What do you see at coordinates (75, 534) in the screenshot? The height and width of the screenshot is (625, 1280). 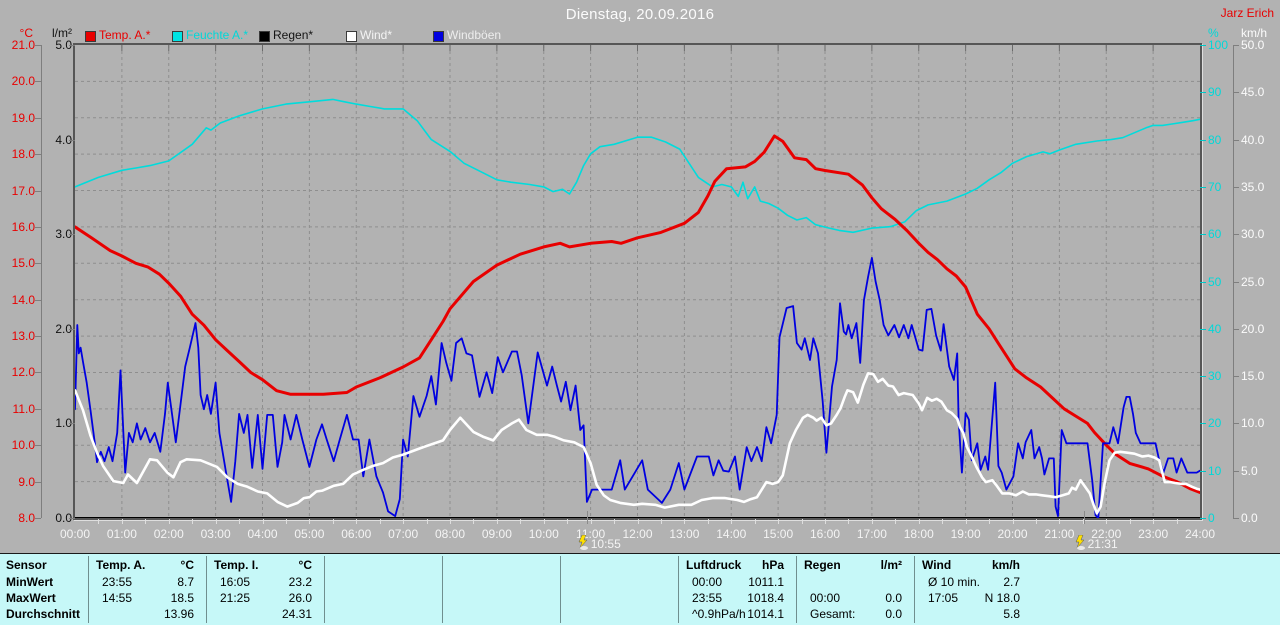 I see `x-axis-label: 00:00` at bounding box center [75, 534].